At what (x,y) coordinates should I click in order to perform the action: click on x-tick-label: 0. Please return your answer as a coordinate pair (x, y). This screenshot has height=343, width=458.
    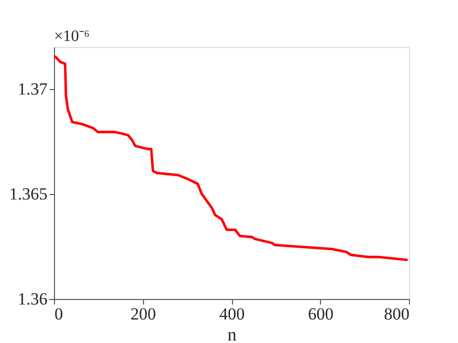
    Looking at the image, I should click on (58, 314).